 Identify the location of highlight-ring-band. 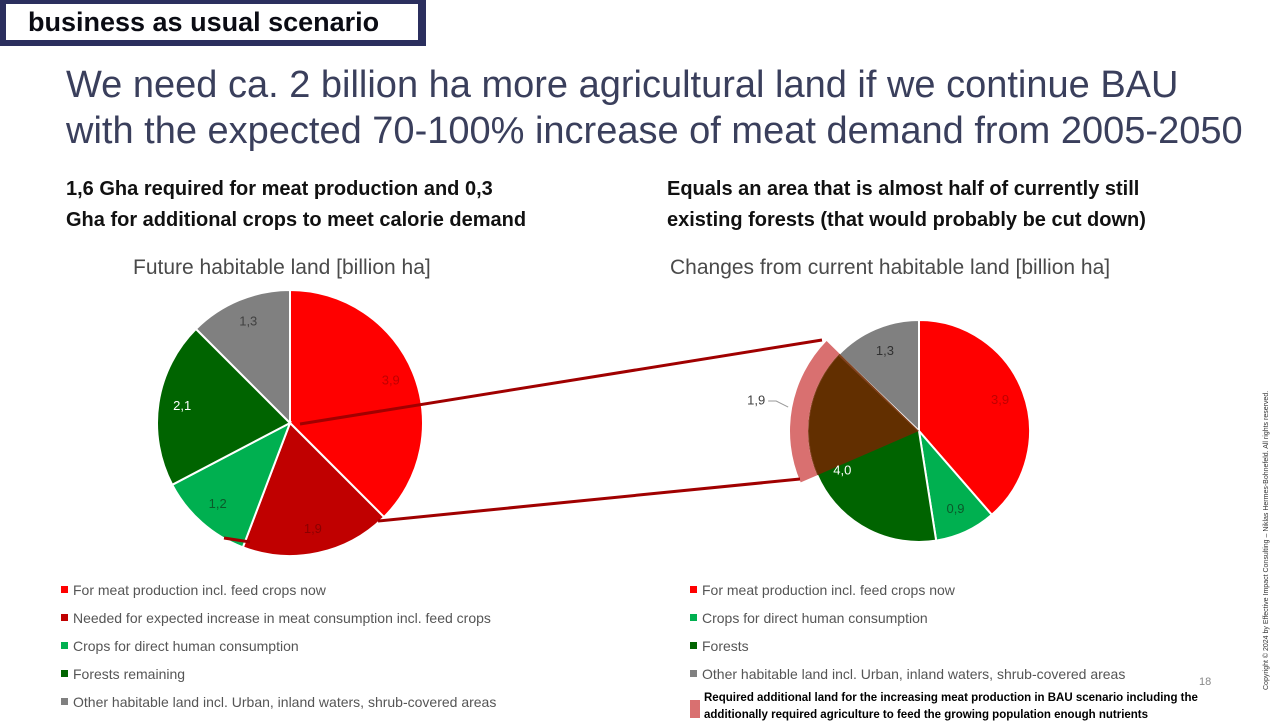
(815, 412).